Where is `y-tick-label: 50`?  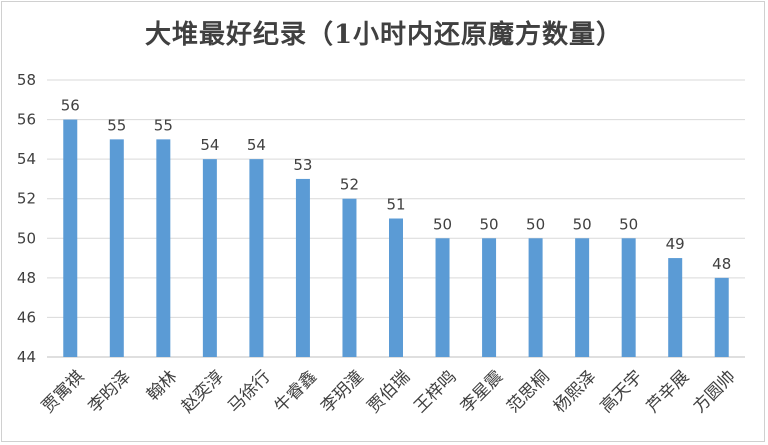
y-tick-label: 50 is located at coordinates (26, 238).